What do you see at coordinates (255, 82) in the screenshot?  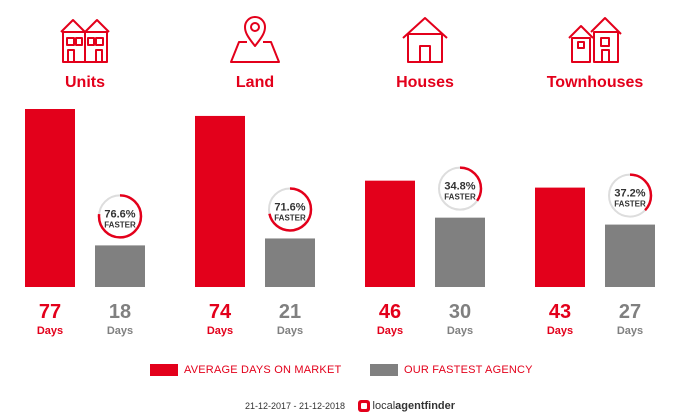 I see `category-label-land: Land` at bounding box center [255, 82].